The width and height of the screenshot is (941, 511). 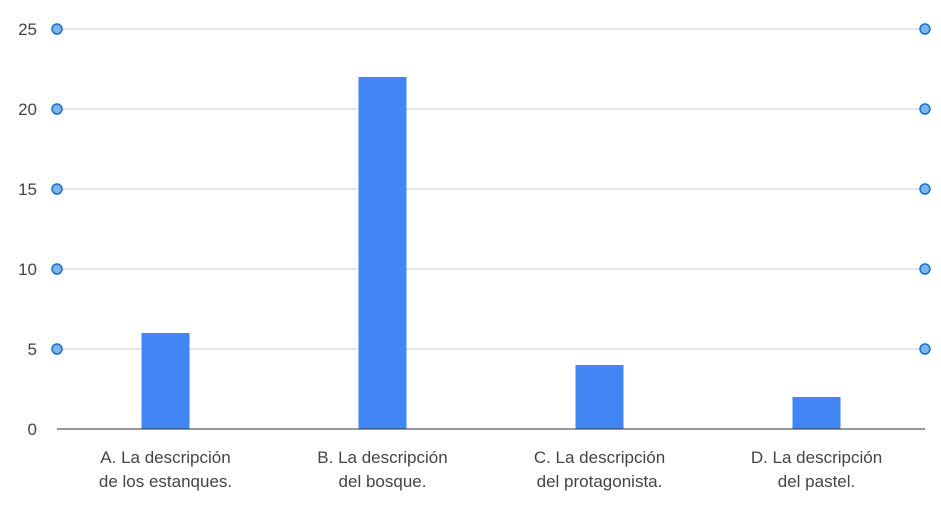 I want to click on y-tick-label-15: 15, so click(x=27, y=189).